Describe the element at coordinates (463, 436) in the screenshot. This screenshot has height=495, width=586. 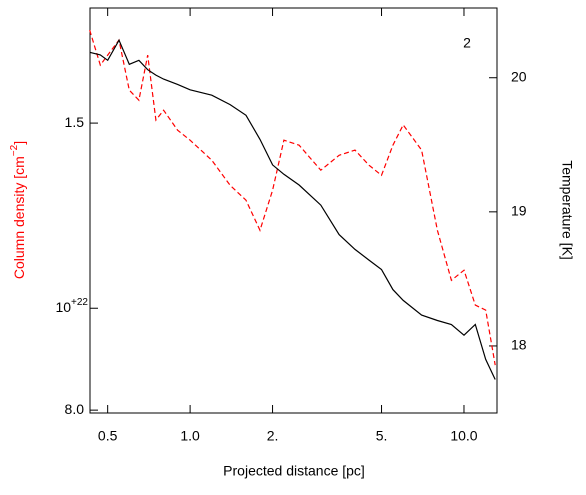
I see `x-tick-label: 10.0` at that location.